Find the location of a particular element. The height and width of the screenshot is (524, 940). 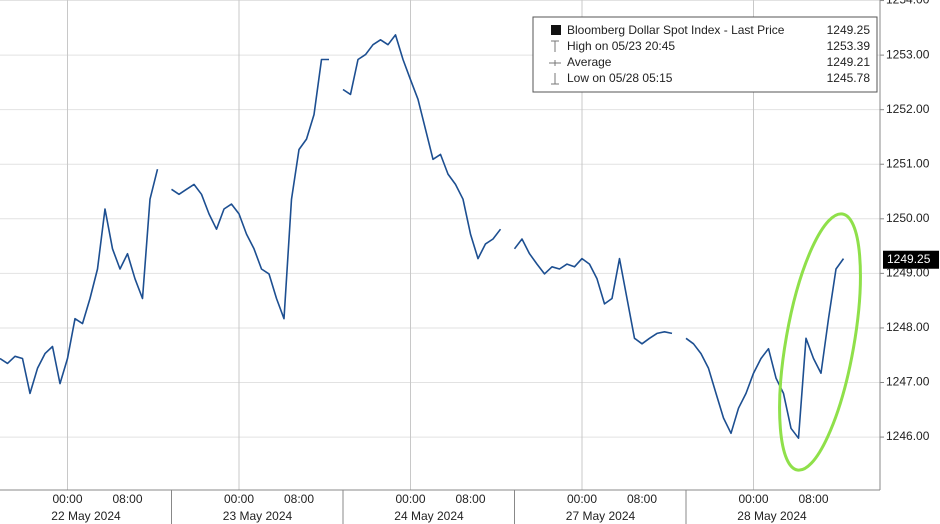

session-label: 24 May 2024 is located at coordinates (429, 516).